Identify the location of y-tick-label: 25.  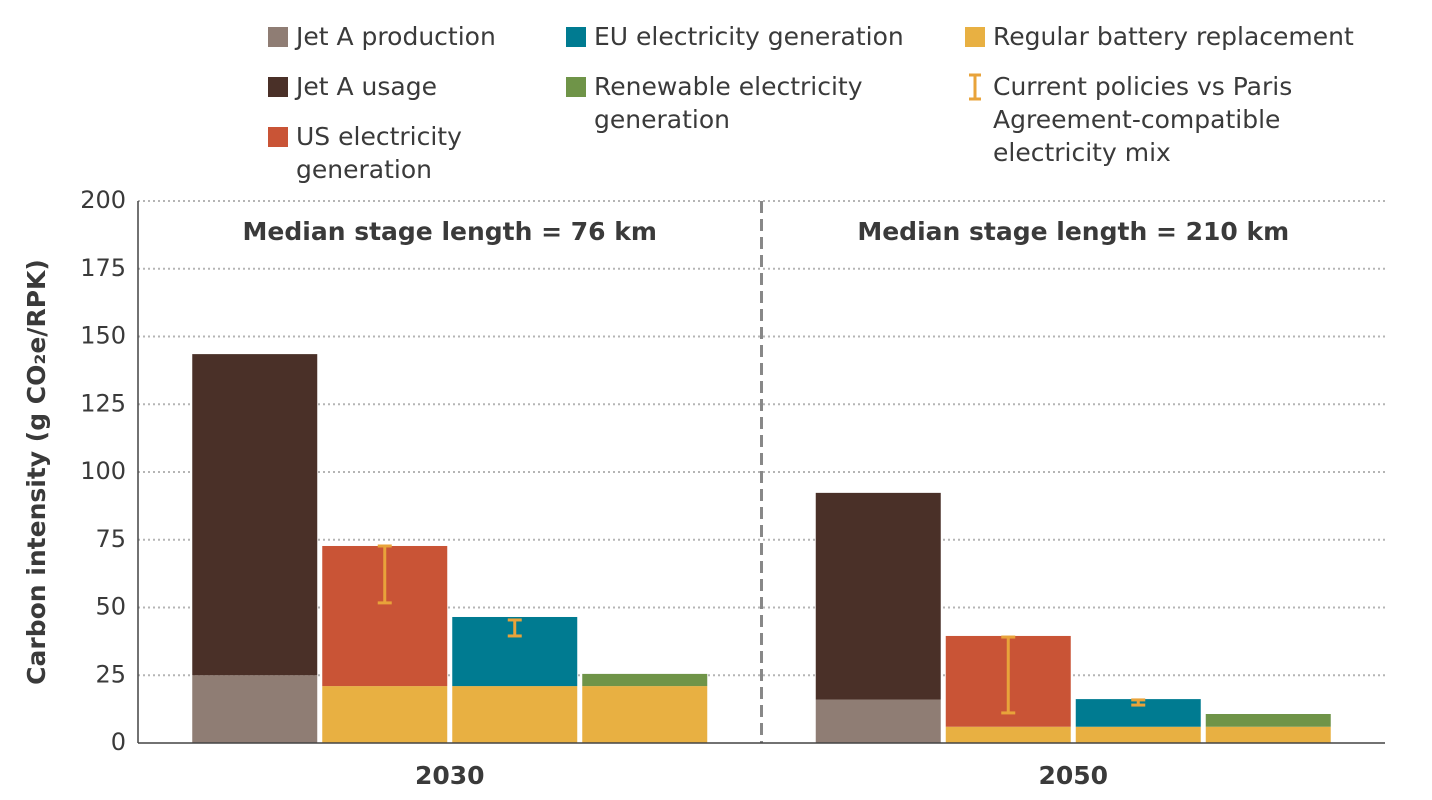
(110, 674).